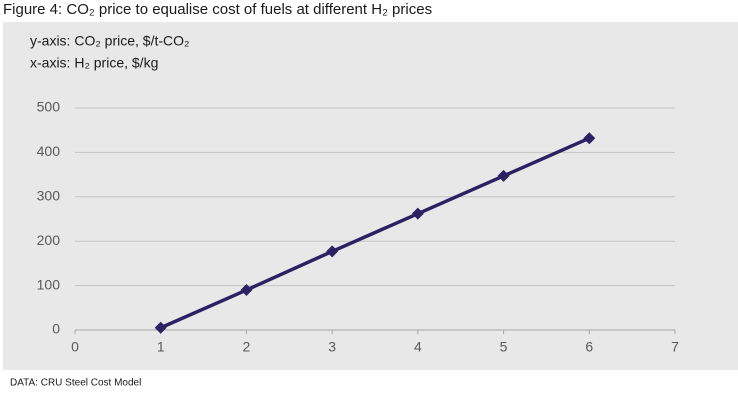  I want to click on y-tick-label: 100, so click(49, 284).